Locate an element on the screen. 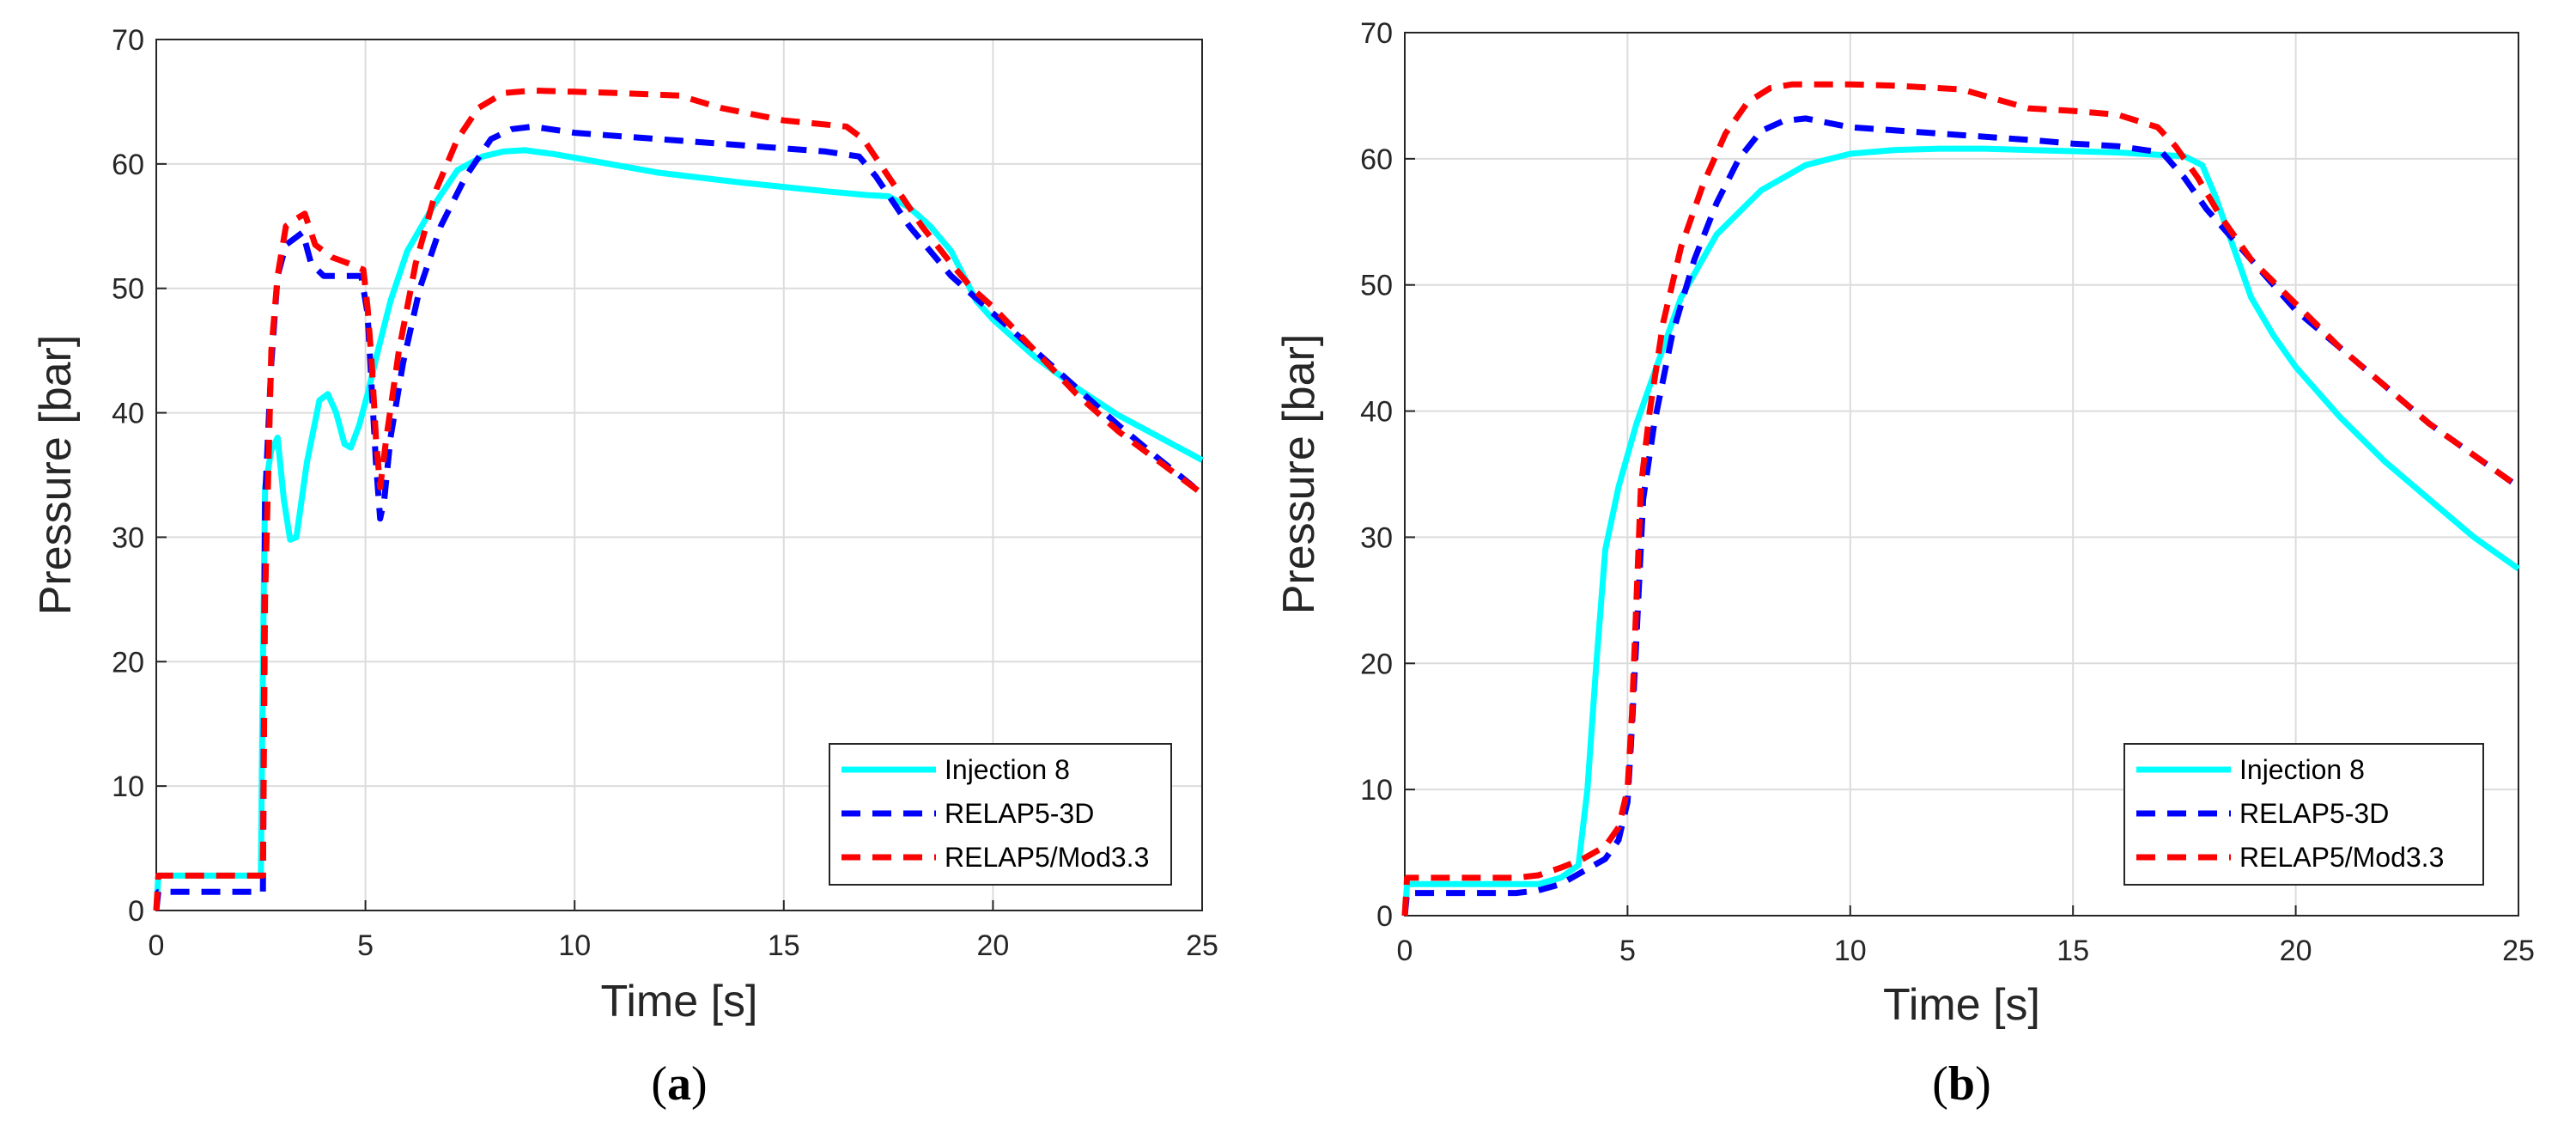  panel-caption: (b) is located at coordinates (1961, 1084).